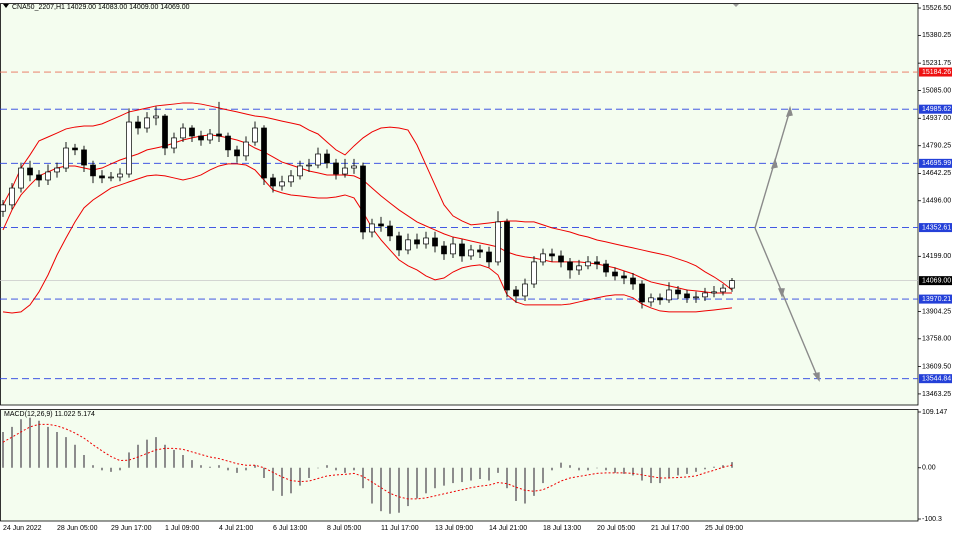 The width and height of the screenshot is (955, 535). I want to click on current-price-label: 14069.00, so click(936, 280).